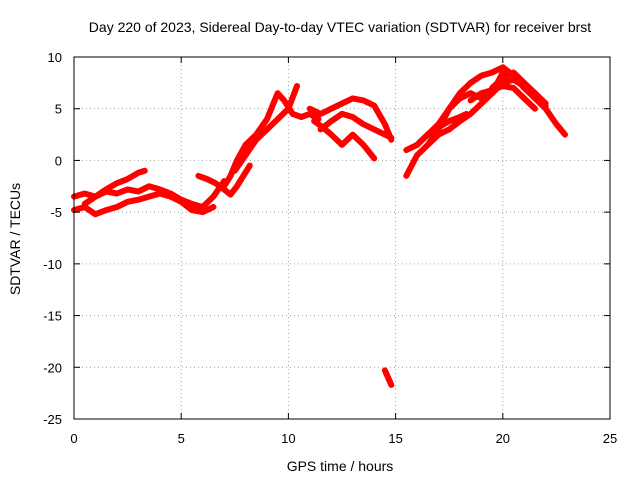 This screenshot has width=640, height=480. What do you see at coordinates (55, 57) in the screenshot?
I see `y-tick-label: 10` at bounding box center [55, 57].